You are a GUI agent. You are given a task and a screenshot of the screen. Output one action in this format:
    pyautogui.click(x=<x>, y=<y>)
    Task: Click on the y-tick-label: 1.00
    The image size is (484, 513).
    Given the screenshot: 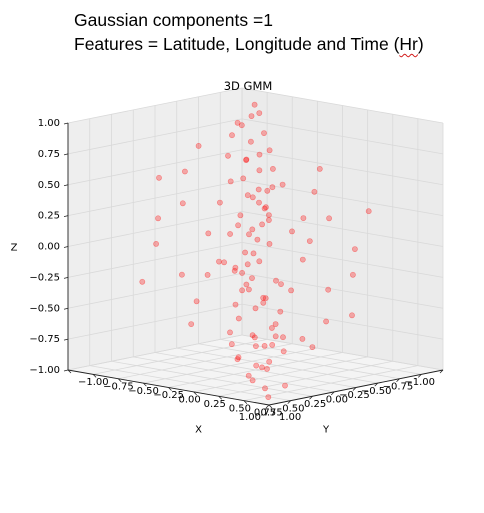 What is the action you would take?
    pyautogui.click(x=250, y=417)
    